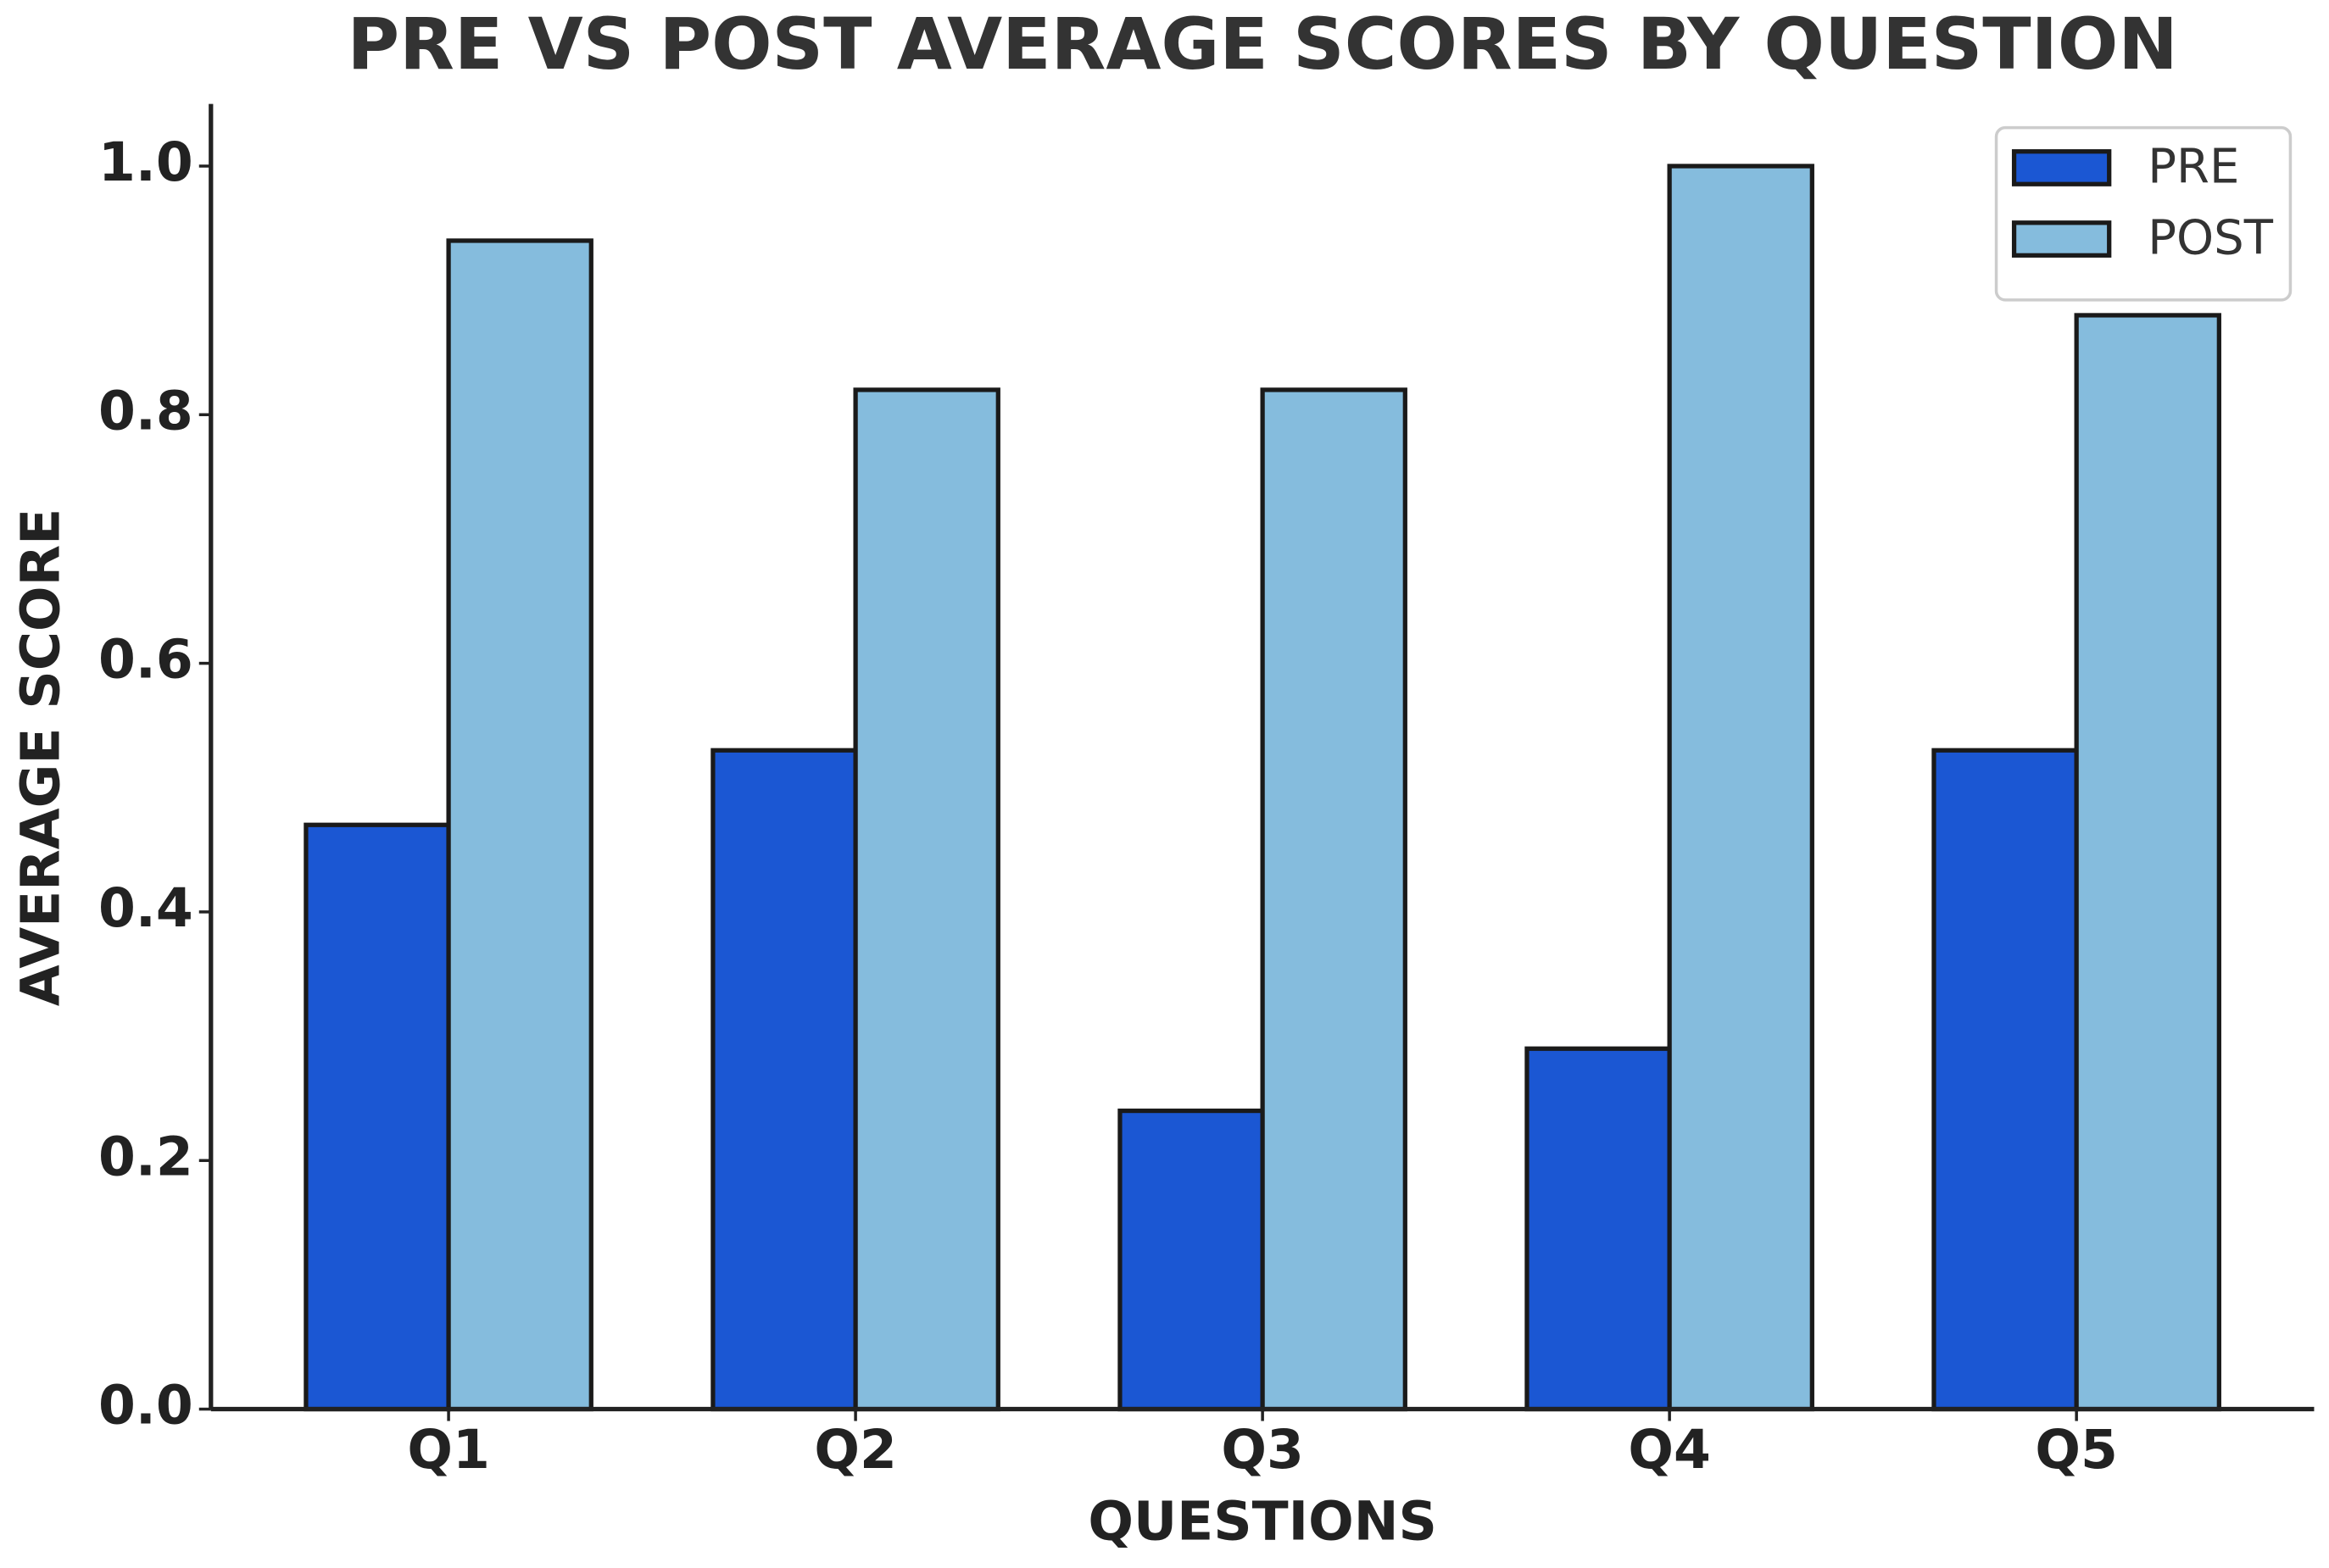  I want to click on x-tick-label: Q2, so click(855, 1449).